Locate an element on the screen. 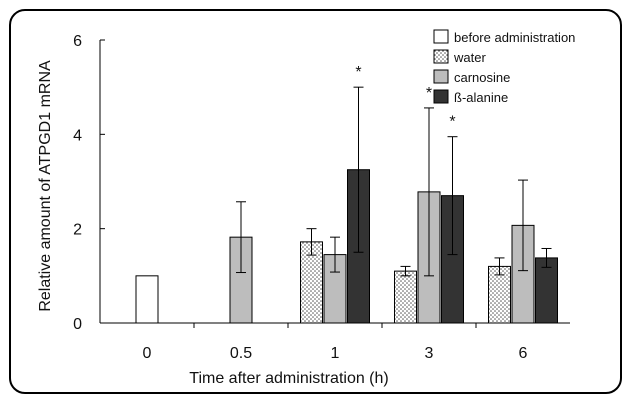  legend-label: water is located at coordinates (469, 57).